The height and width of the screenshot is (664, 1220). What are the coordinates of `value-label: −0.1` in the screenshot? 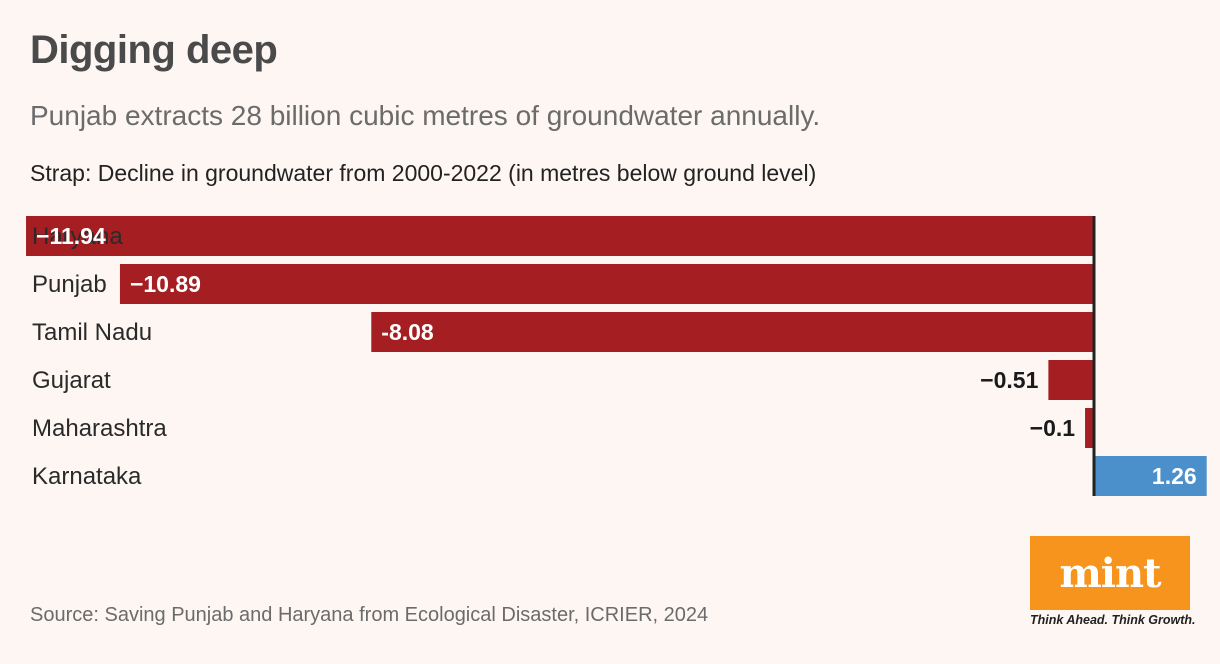 It's located at (1053, 428).